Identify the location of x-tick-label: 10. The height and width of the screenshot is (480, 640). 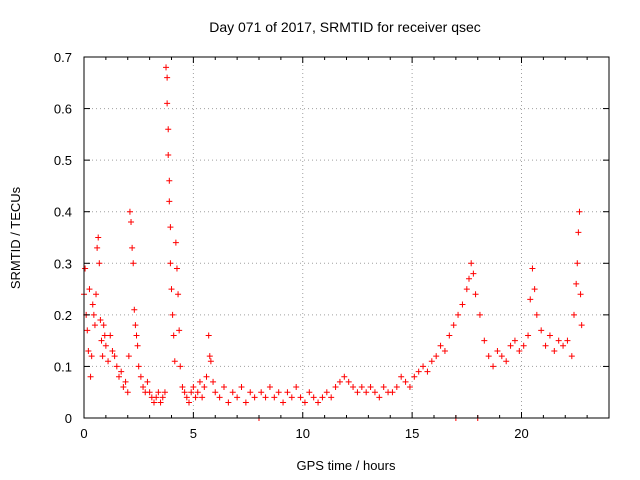
(303, 433).